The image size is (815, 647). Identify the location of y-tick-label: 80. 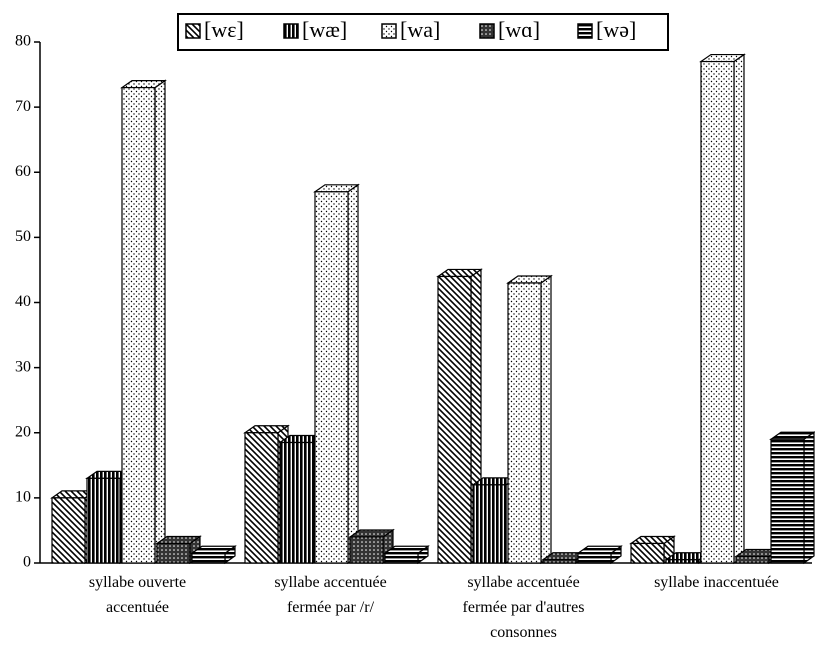
(23, 41).